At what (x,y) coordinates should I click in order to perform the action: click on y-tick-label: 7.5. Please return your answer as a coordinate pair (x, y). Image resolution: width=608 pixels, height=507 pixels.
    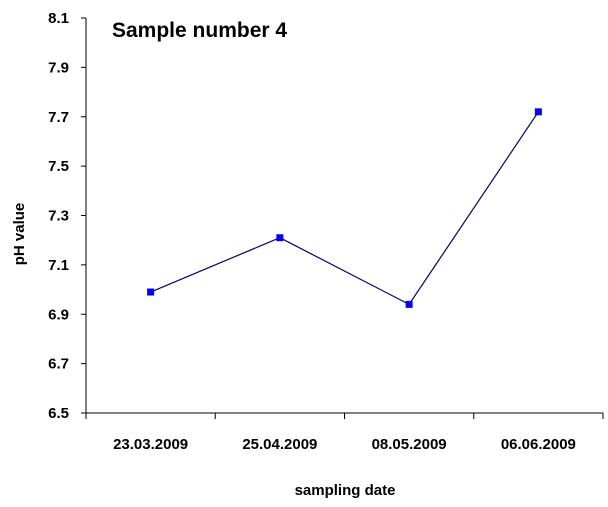
    Looking at the image, I should click on (58, 166).